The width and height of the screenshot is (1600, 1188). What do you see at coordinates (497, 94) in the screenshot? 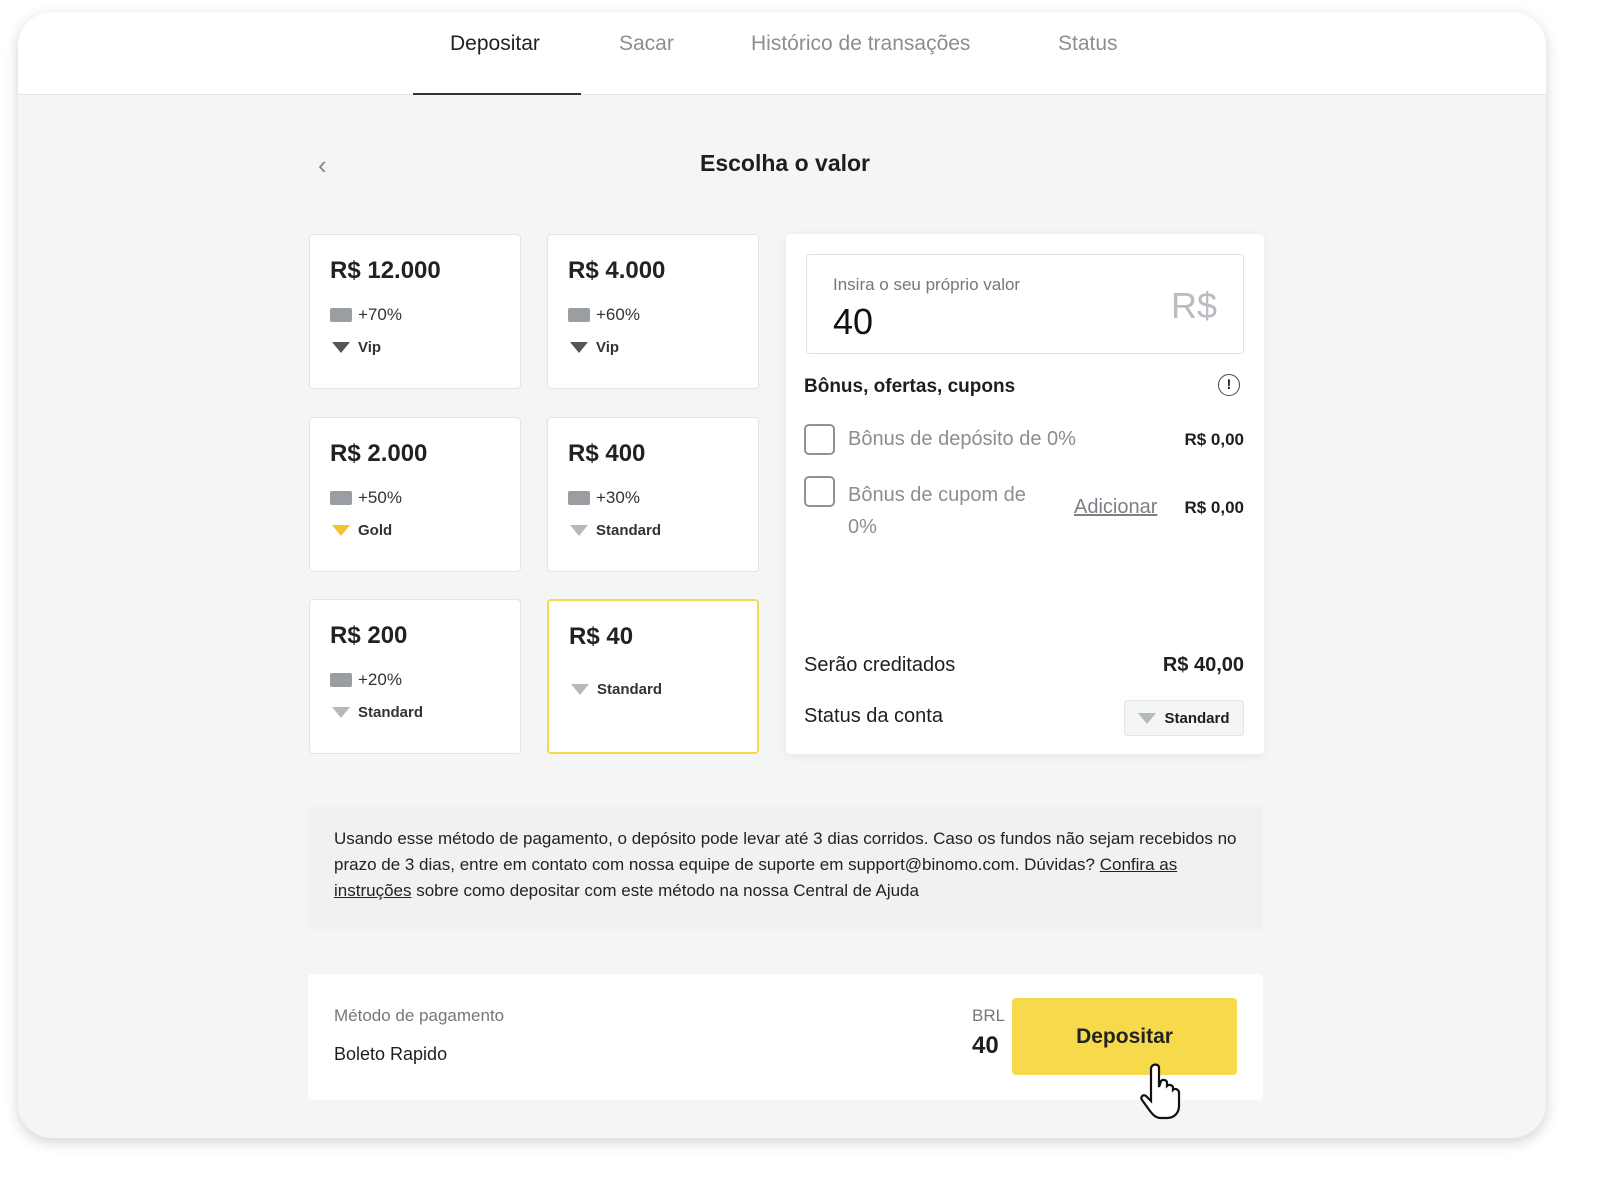
I see `active-tab-indicator` at bounding box center [497, 94].